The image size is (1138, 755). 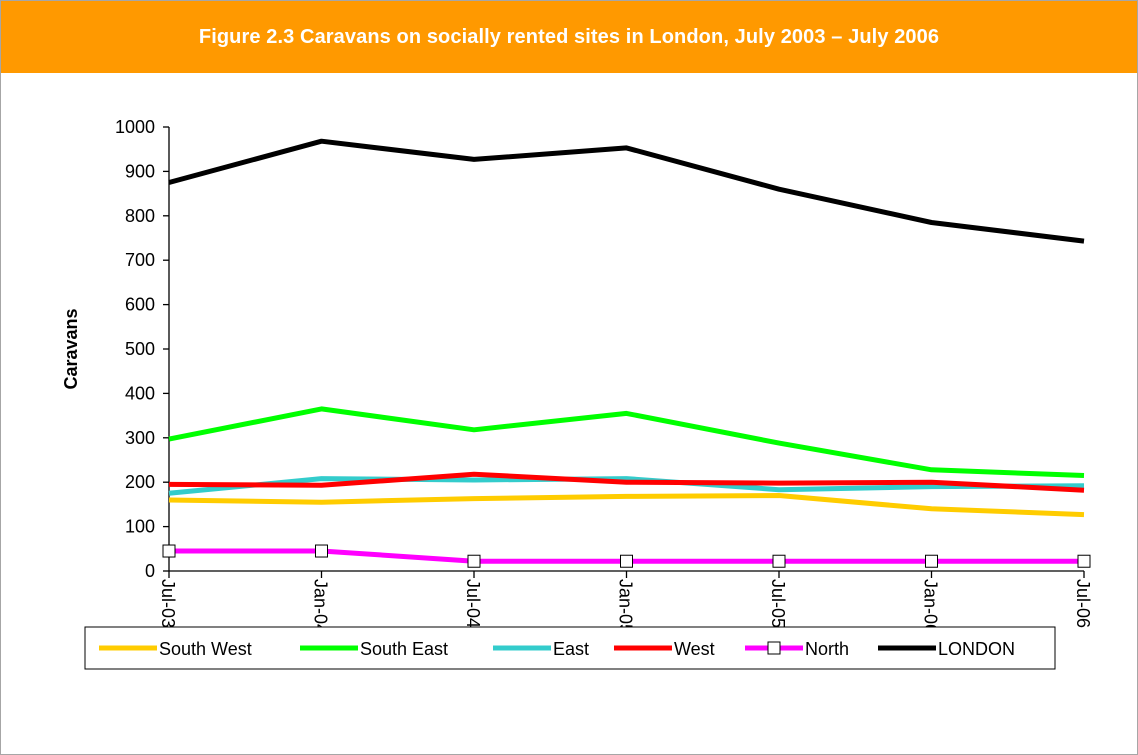 What do you see at coordinates (71, 348) in the screenshot?
I see `y-axis-title: Caravans` at bounding box center [71, 348].